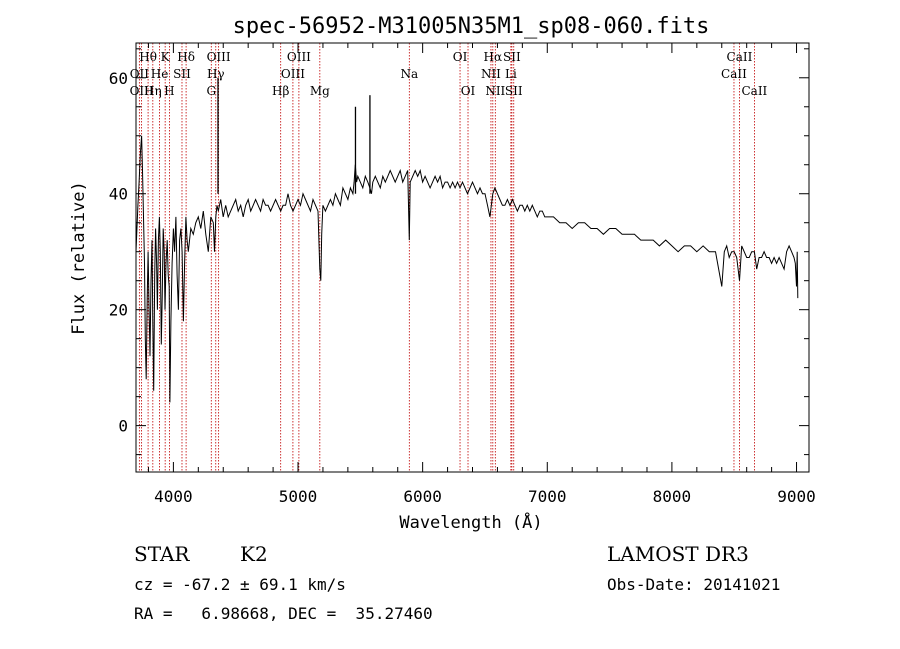 The image size is (900, 649). Describe the element at coordinates (211, 91) in the screenshot. I see `line-label-11: G` at that location.